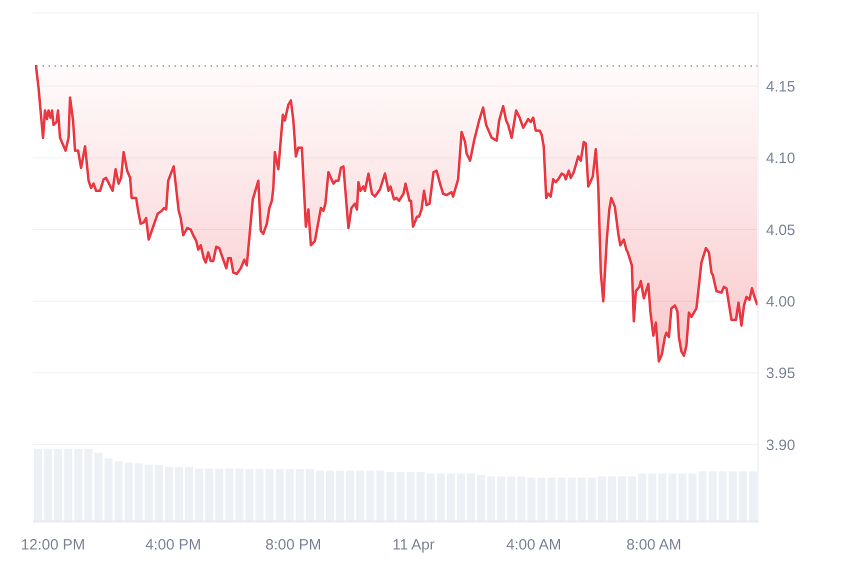 This screenshot has width=850, height=567. I want to click on y-tick-label: 3.95, so click(781, 373).